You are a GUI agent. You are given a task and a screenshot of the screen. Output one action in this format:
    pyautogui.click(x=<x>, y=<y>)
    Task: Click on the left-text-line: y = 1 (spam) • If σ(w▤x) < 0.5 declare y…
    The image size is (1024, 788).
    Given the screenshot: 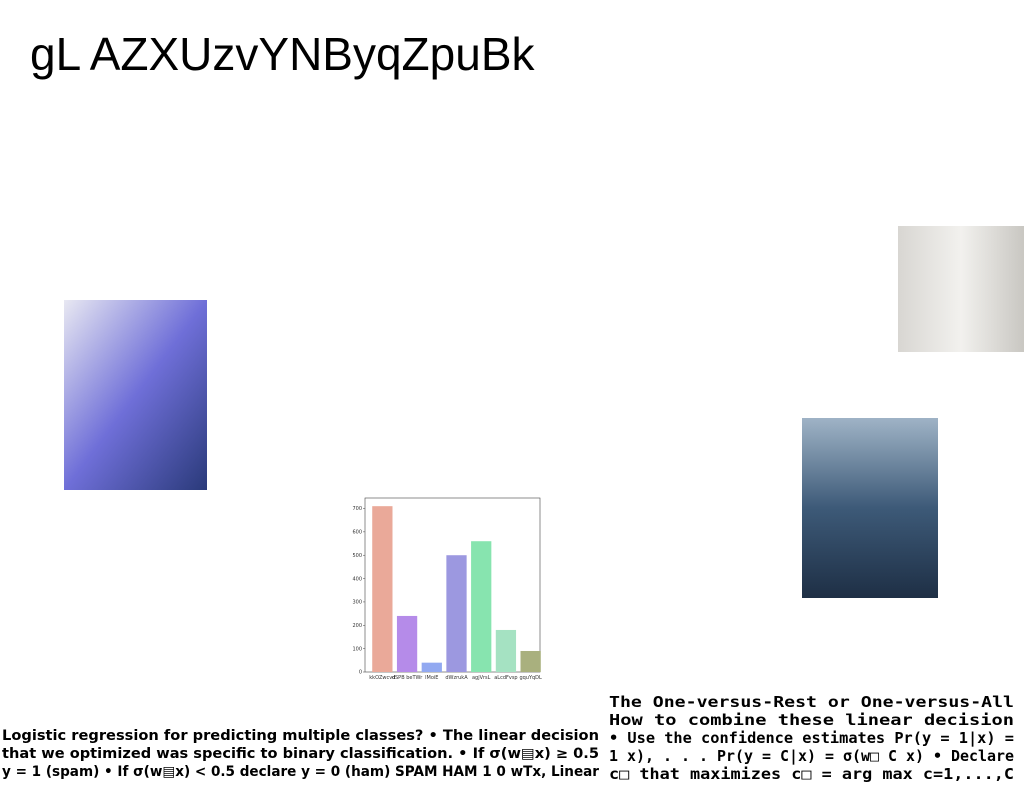 What is the action you would take?
    pyautogui.click(x=300, y=772)
    